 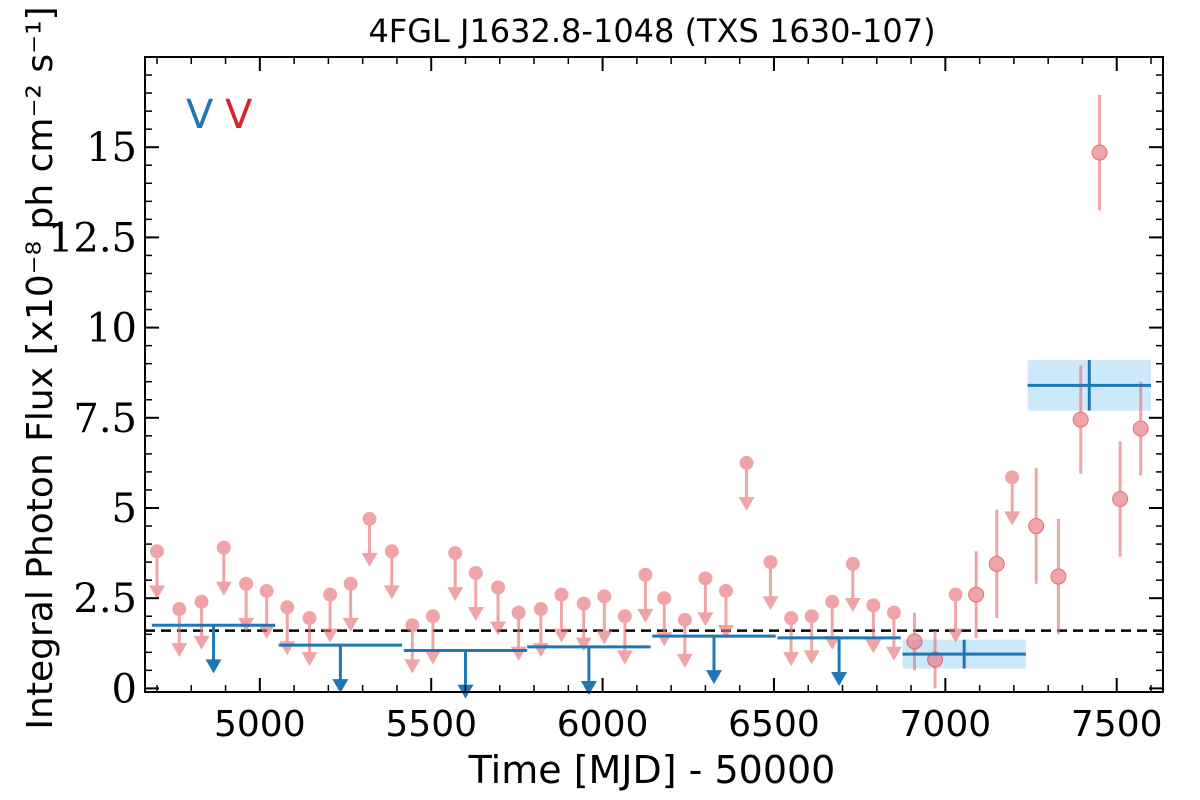 I want to click on legend: V V, so click(x=219, y=115).